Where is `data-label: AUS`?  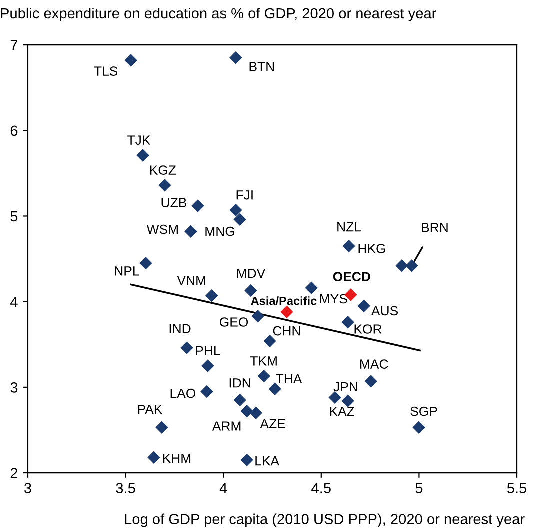
data-label: AUS is located at coordinates (385, 311).